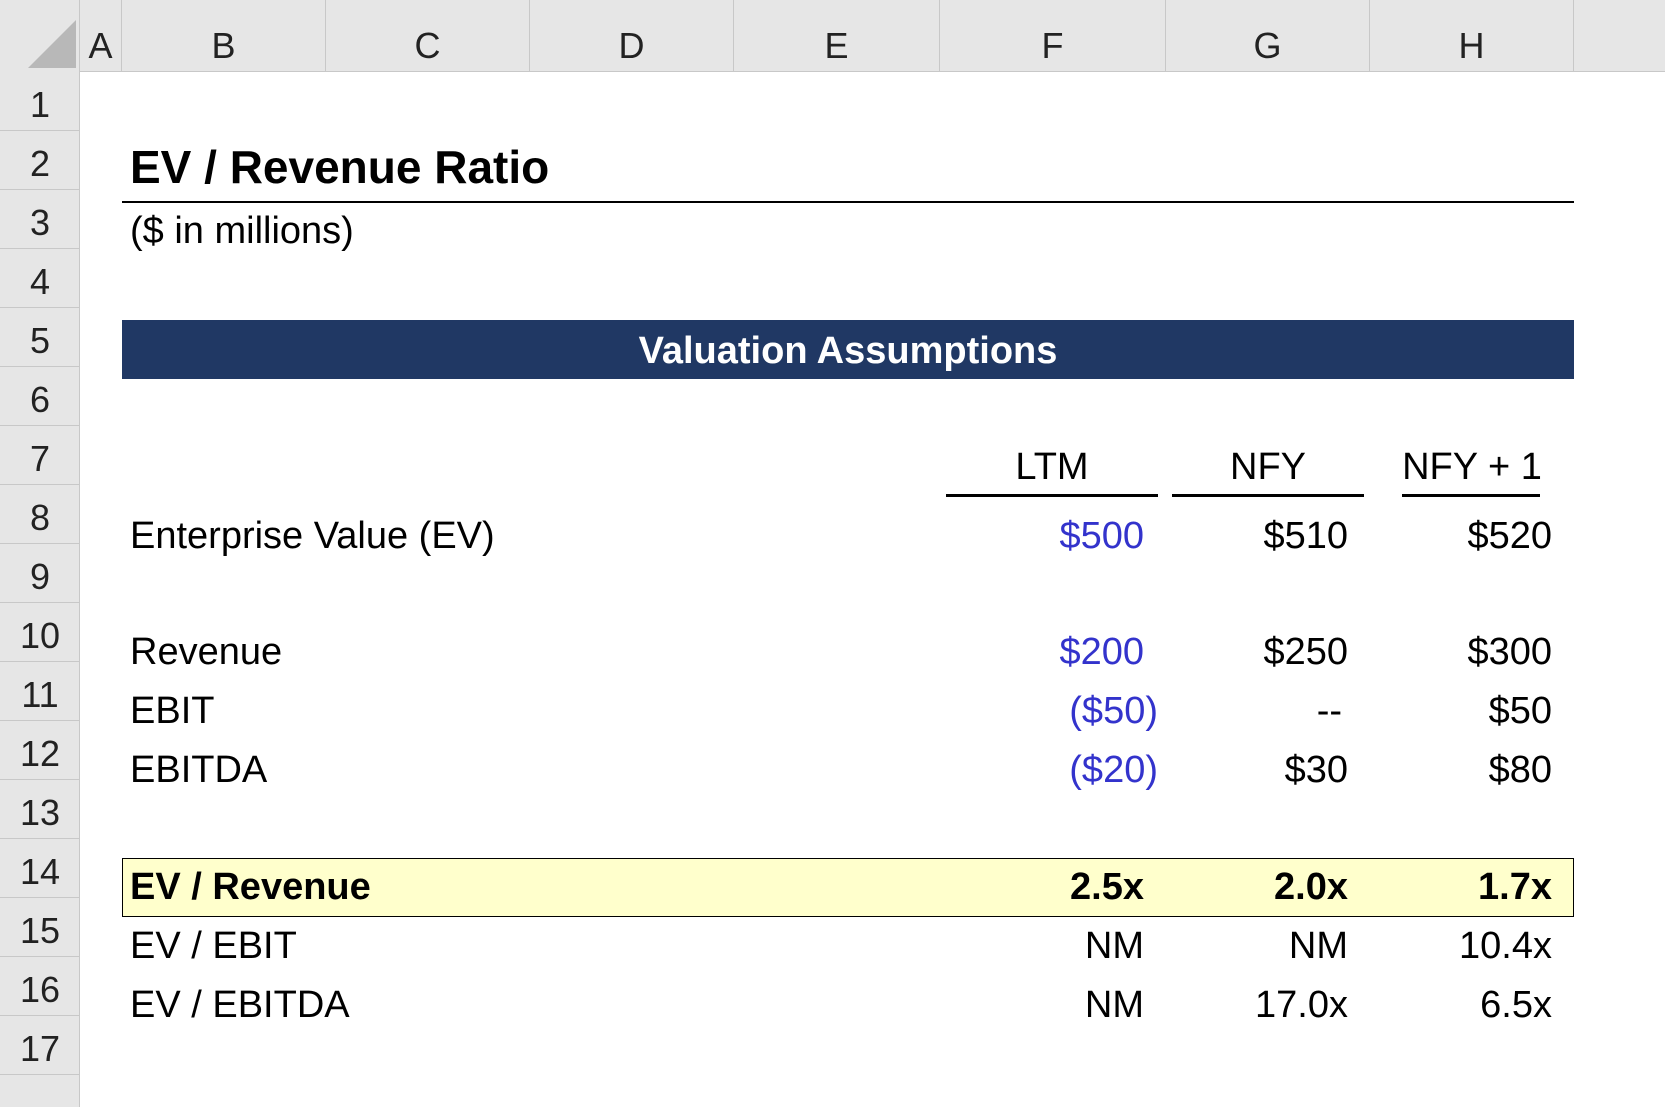 Image resolution: width=1665 pixels, height=1107 pixels. What do you see at coordinates (1052, 467) in the screenshot?
I see `period-header-ltm: LTM` at bounding box center [1052, 467].